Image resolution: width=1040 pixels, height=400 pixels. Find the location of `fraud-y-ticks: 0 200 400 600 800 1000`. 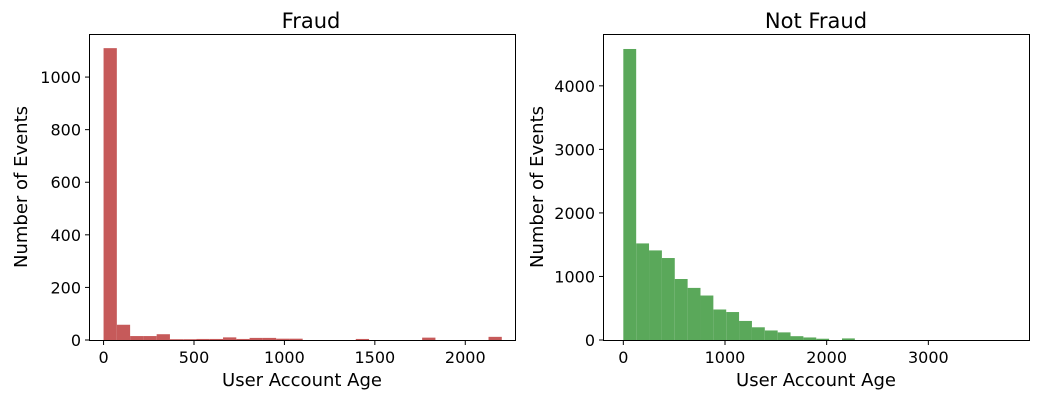

fraud-y-ticks: 0 200 400 600 800 1000 is located at coordinates (65, 209).